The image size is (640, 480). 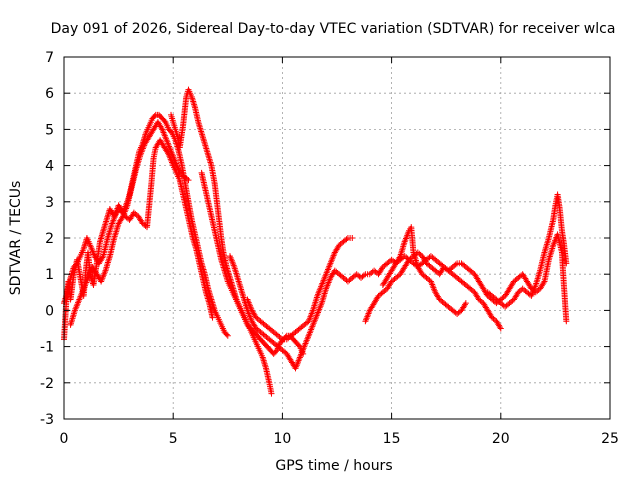 I want to click on series-track-d, so click(x=252, y=263).